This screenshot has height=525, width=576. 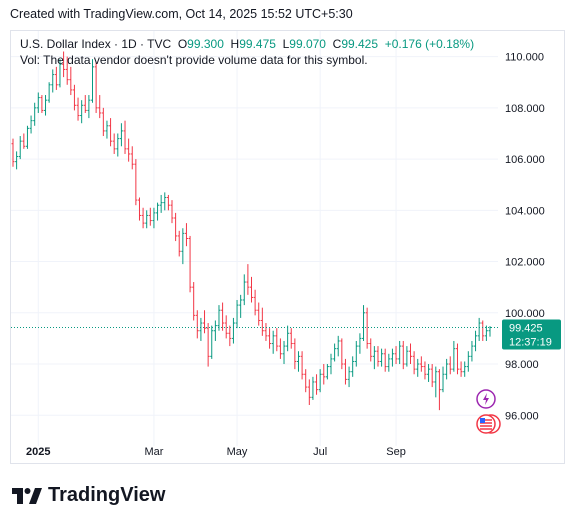 What do you see at coordinates (486, 424) in the screenshot?
I see `us-flag-icon` at bounding box center [486, 424].